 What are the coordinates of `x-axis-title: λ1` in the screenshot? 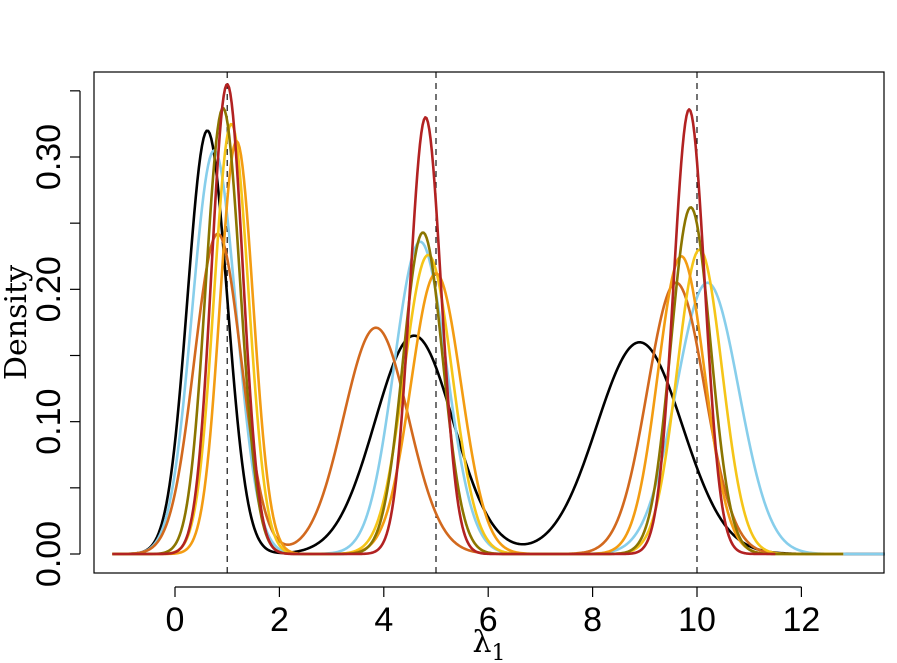 It's located at (488, 644).